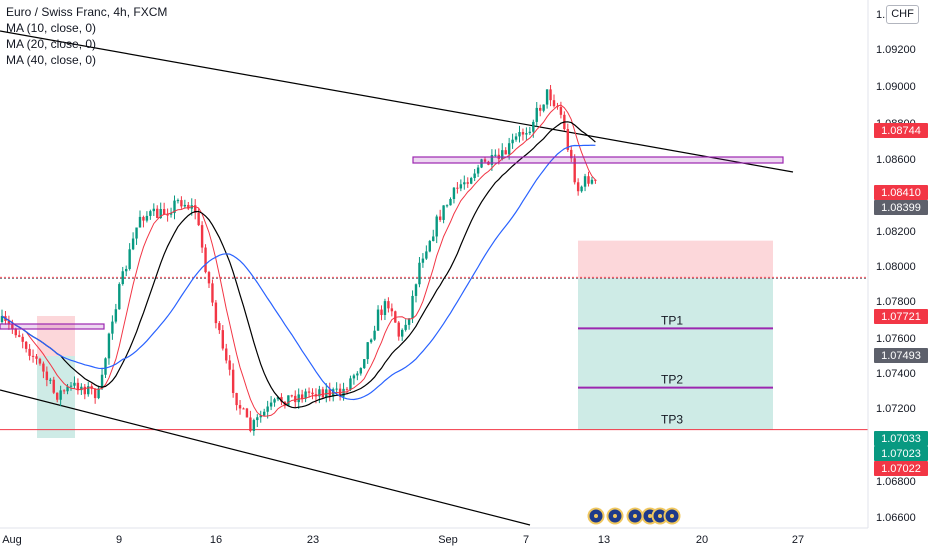 The image size is (932, 550). Describe the element at coordinates (448, 540) in the screenshot. I see `time-tick-label: Sep` at that location.